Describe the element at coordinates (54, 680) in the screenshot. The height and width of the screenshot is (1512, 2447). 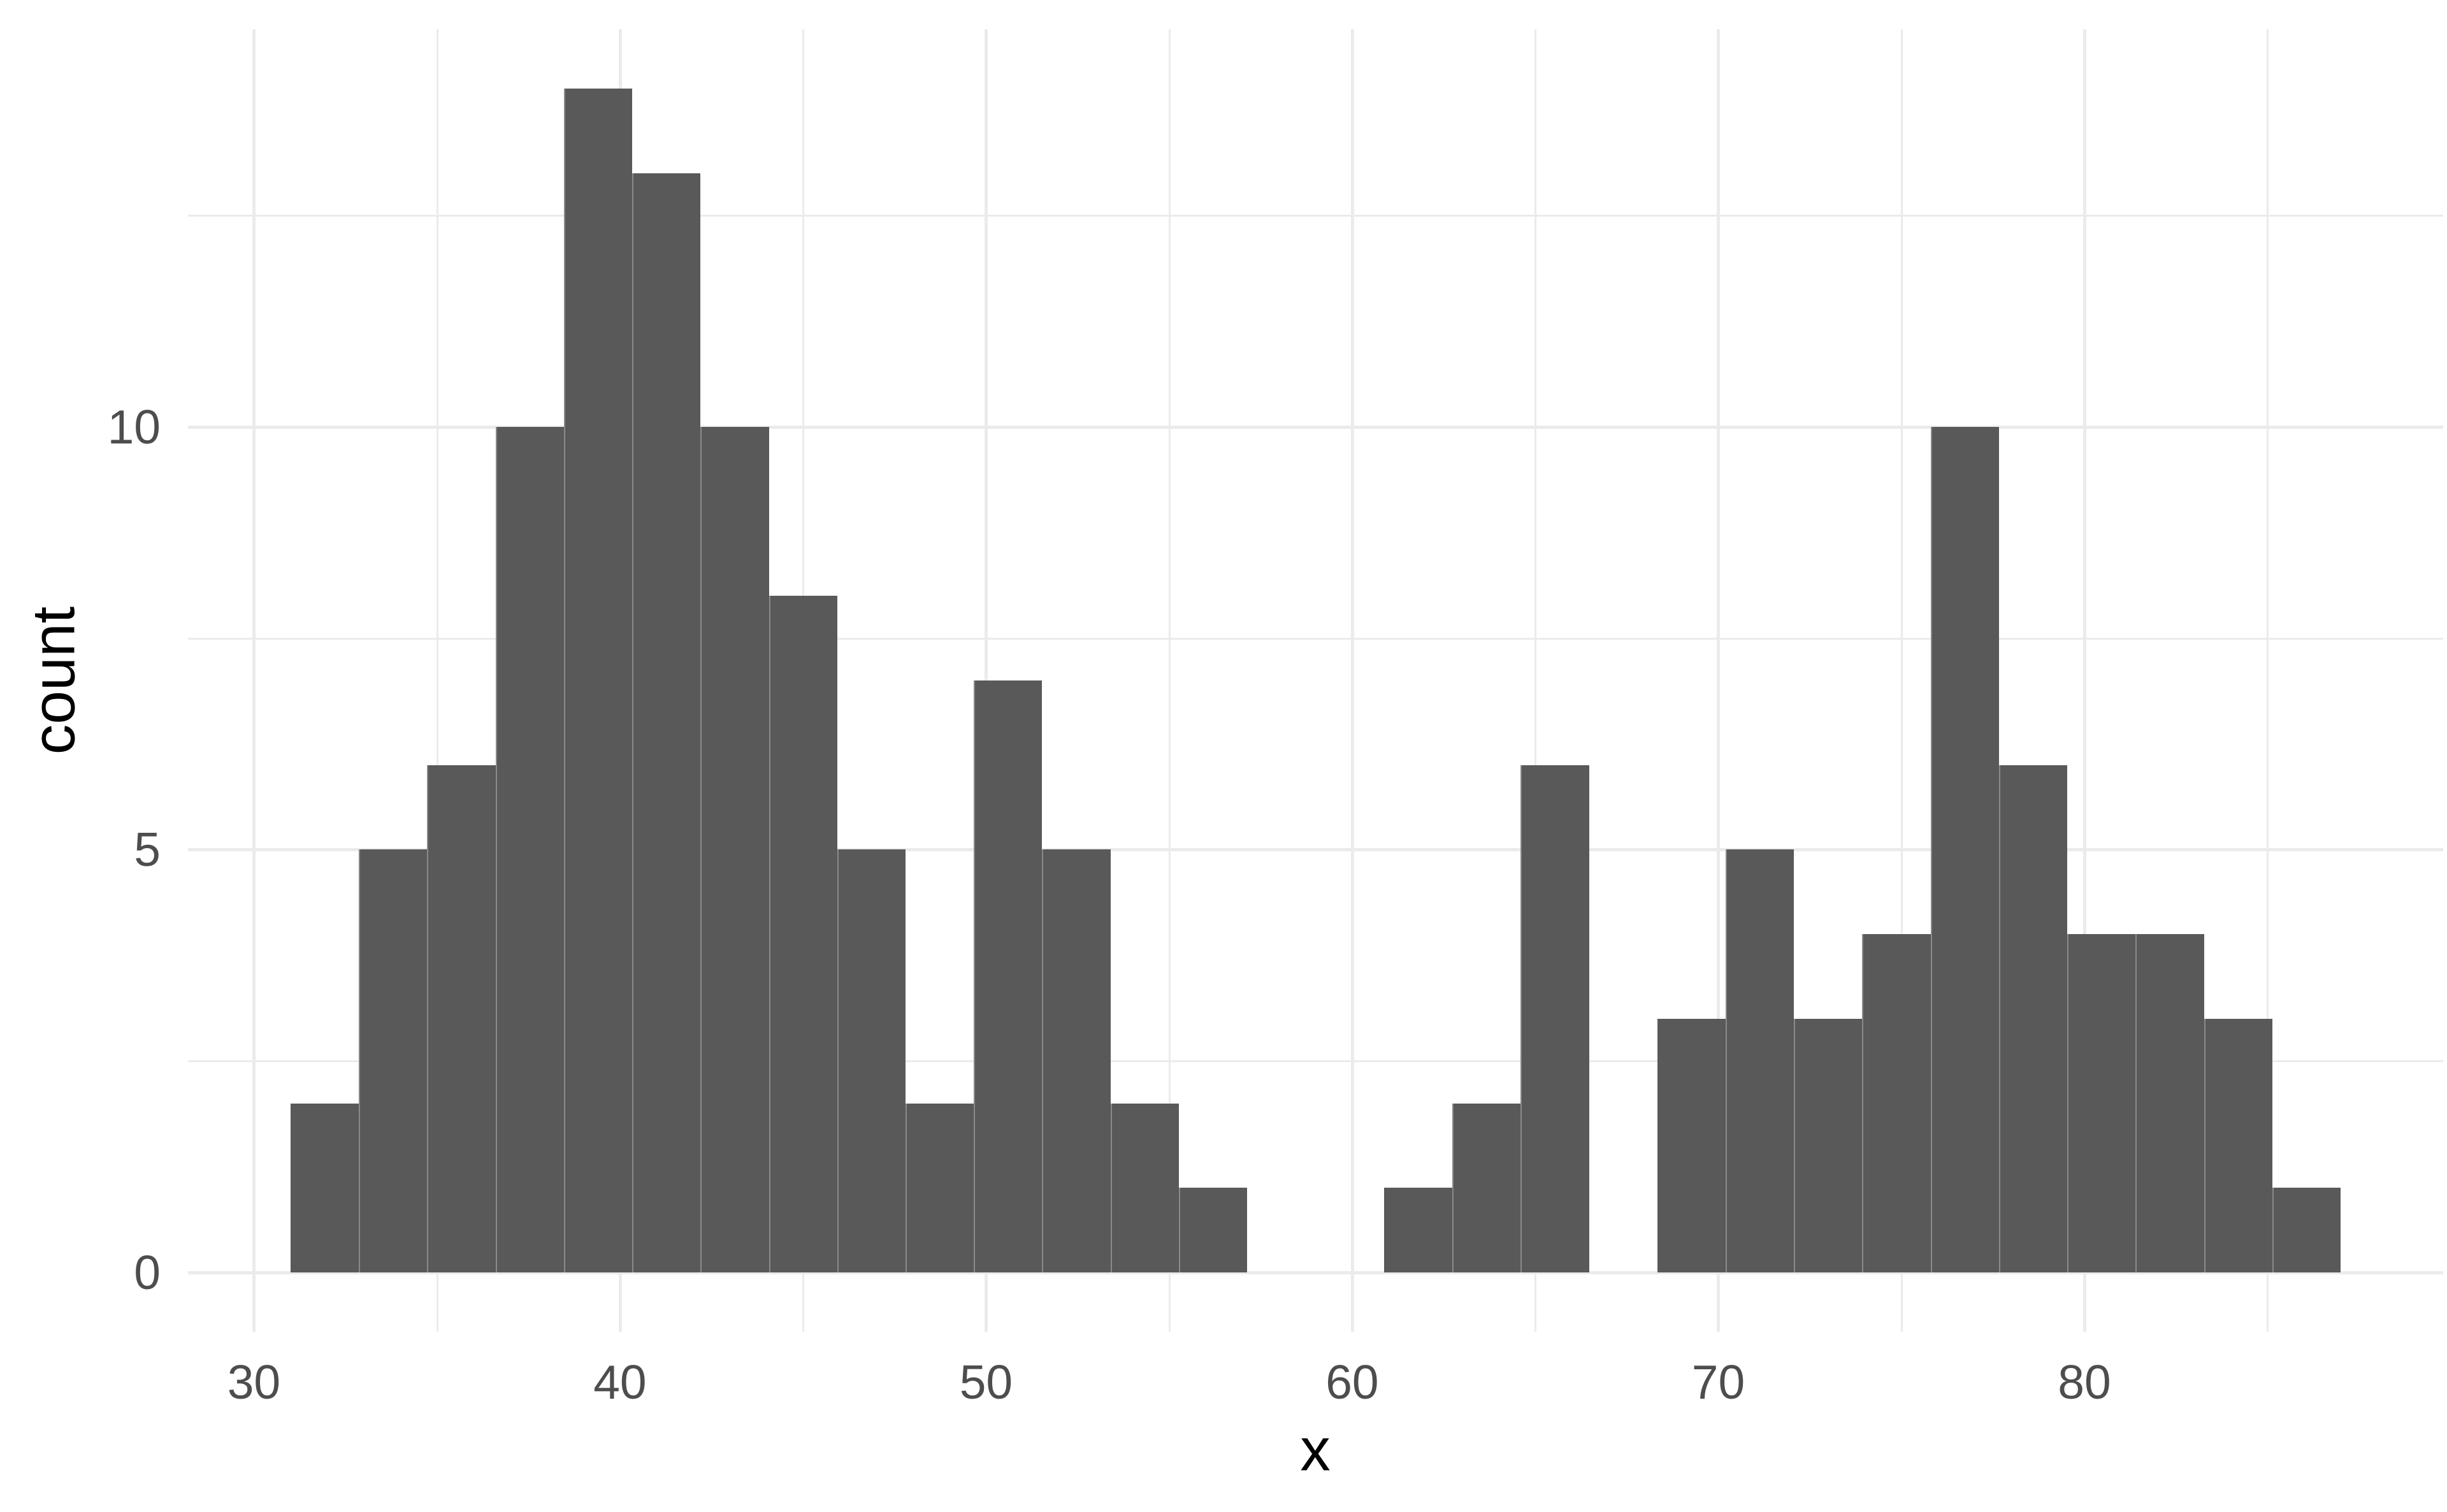
I see `y-axis-title: count` at that location.